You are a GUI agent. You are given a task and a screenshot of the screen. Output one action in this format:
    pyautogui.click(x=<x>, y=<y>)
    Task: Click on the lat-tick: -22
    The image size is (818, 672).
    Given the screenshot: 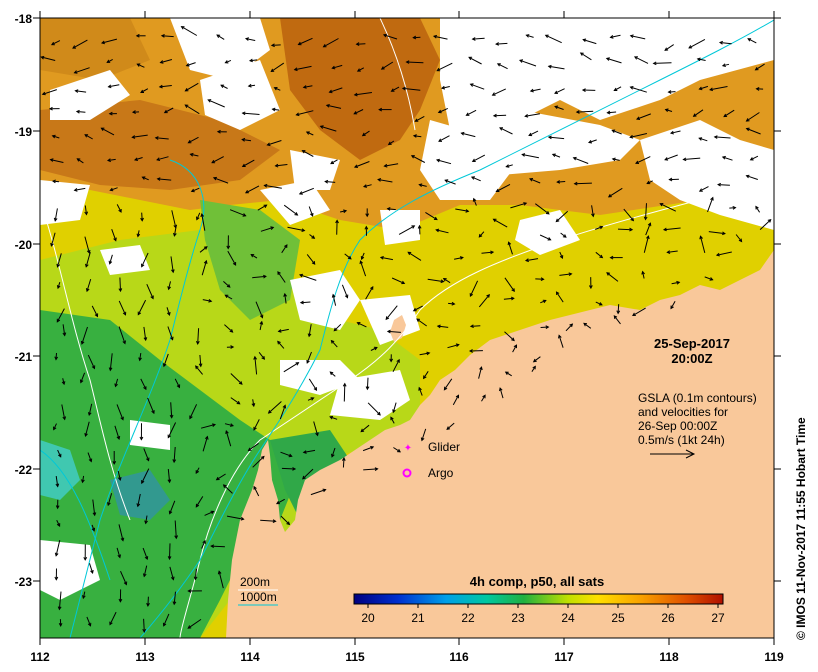 What is the action you would take?
    pyautogui.click(x=24, y=470)
    